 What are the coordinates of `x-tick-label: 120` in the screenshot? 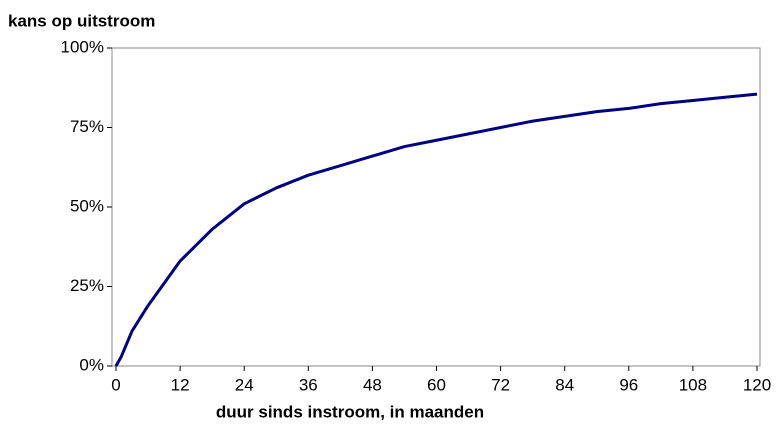 It's located at (757, 384).